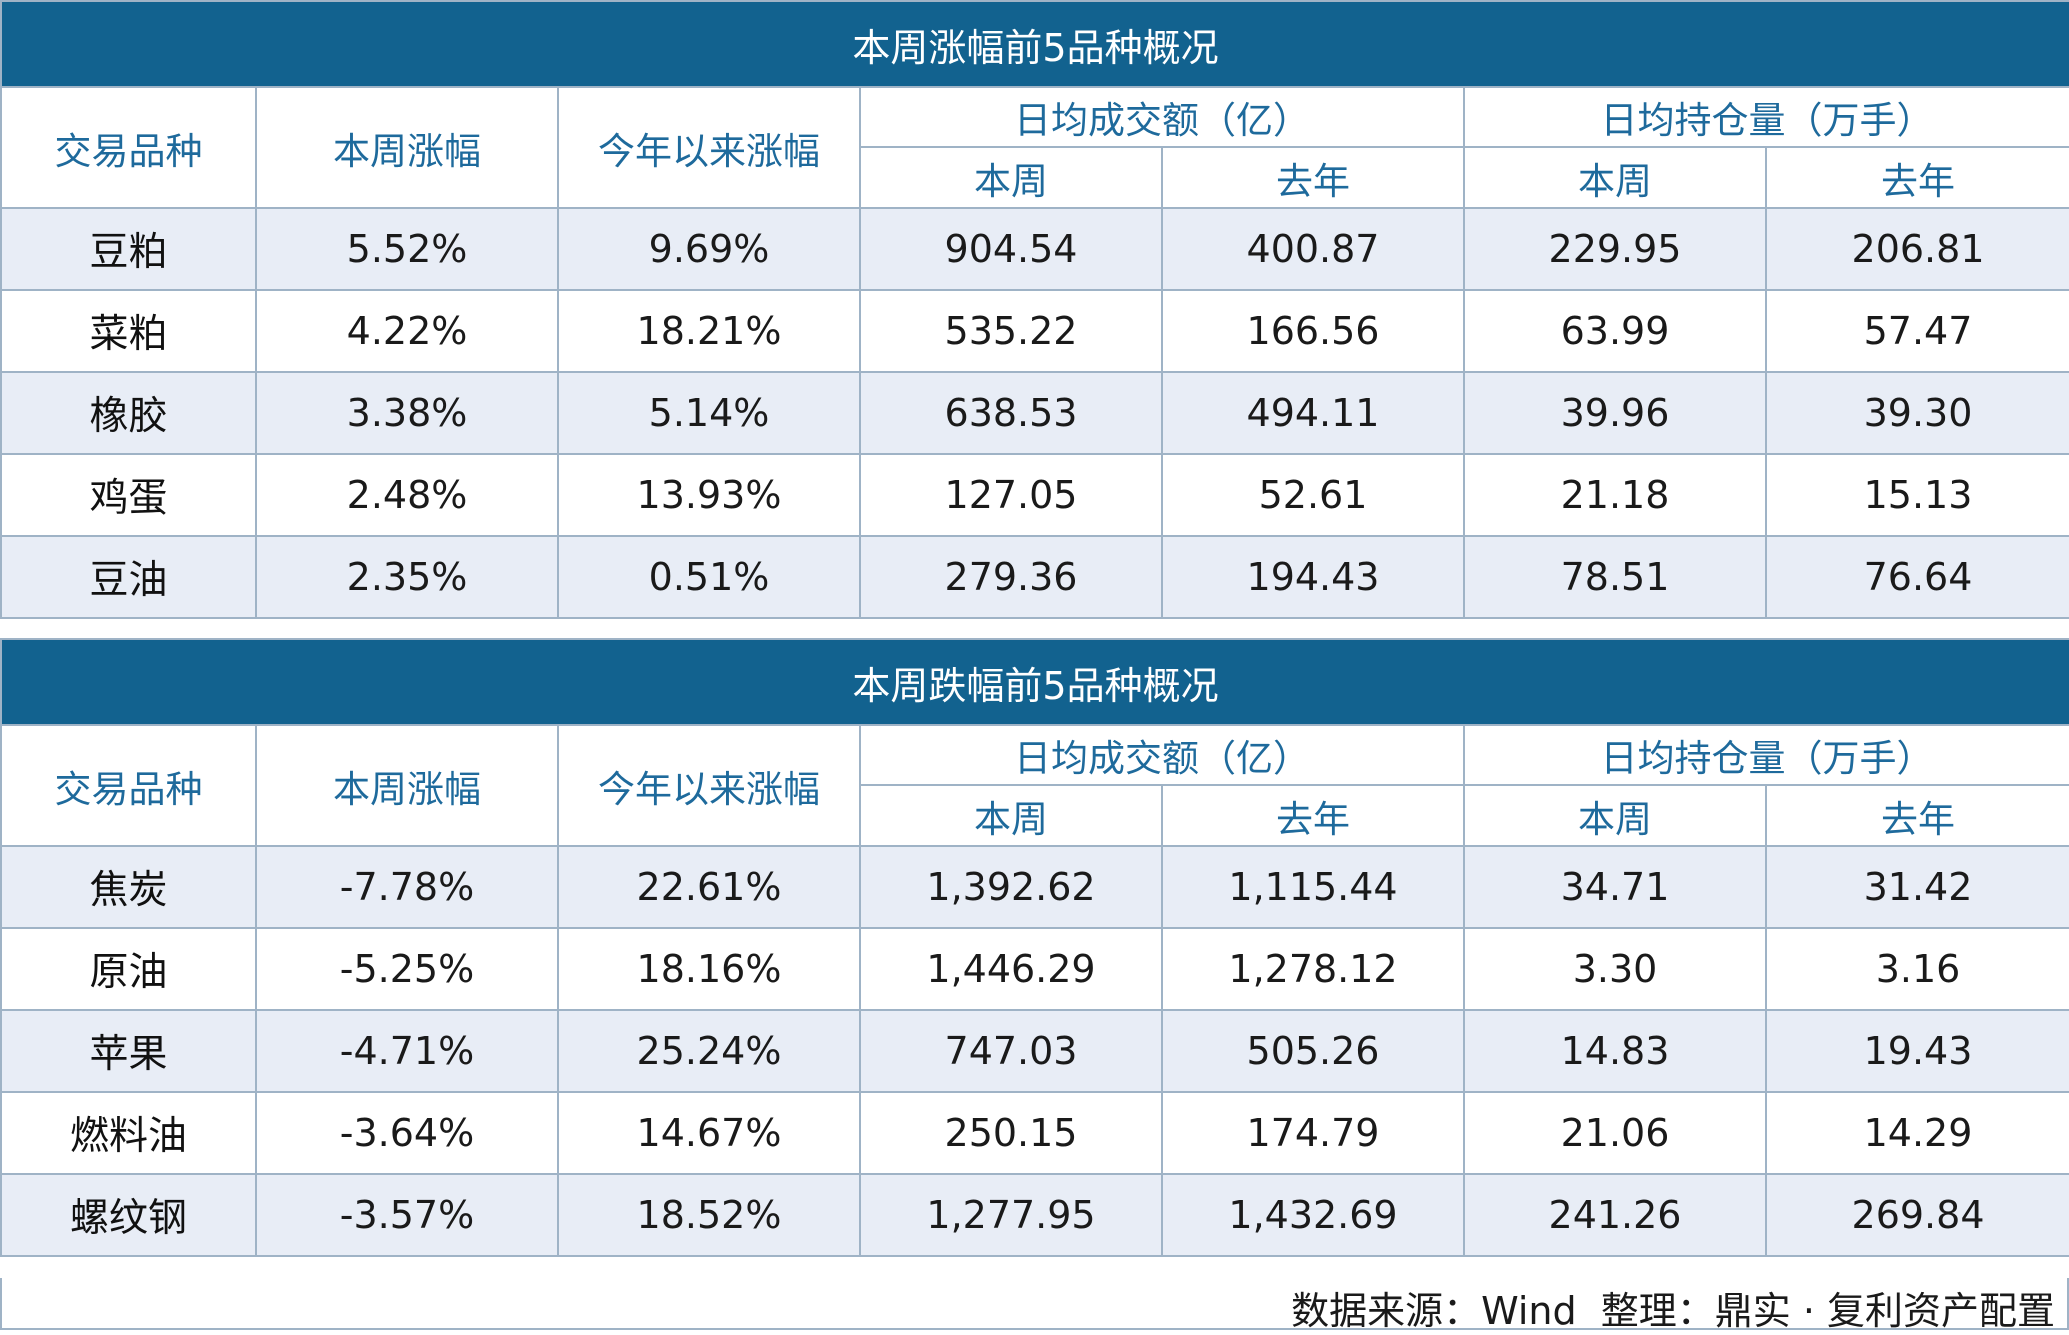 This screenshot has height=1335, width=2069. Describe the element at coordinates (1011, 969) in the screenshot. I see `turnover-this-week: 1,446.29` at that location.